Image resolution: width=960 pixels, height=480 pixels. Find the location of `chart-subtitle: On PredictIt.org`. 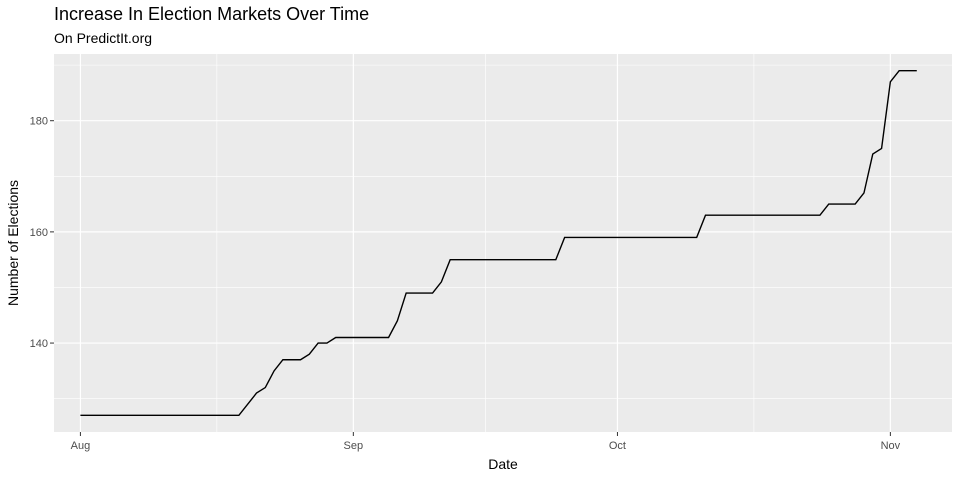

chart-subtitle: On PredictIt.org is located at coordinates (103, 38).